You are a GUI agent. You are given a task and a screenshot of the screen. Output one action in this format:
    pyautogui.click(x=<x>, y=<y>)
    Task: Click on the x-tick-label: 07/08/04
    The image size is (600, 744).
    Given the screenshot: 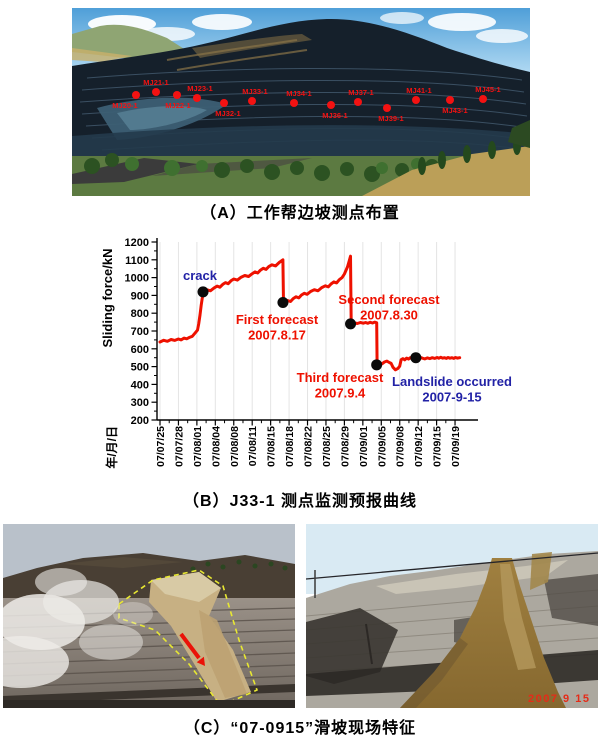 What is the action you would take?
    pyautogui.click(x=216, y=446)
    